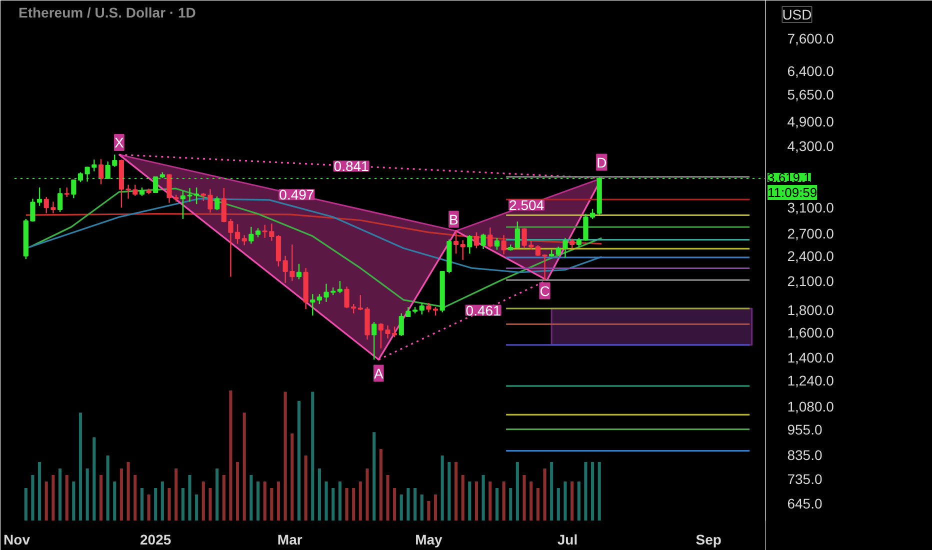 Image resolution: width=932 pixels, height=550 pixels. I want to click on y-tick-label: 2,400.0, so click(810, 256).